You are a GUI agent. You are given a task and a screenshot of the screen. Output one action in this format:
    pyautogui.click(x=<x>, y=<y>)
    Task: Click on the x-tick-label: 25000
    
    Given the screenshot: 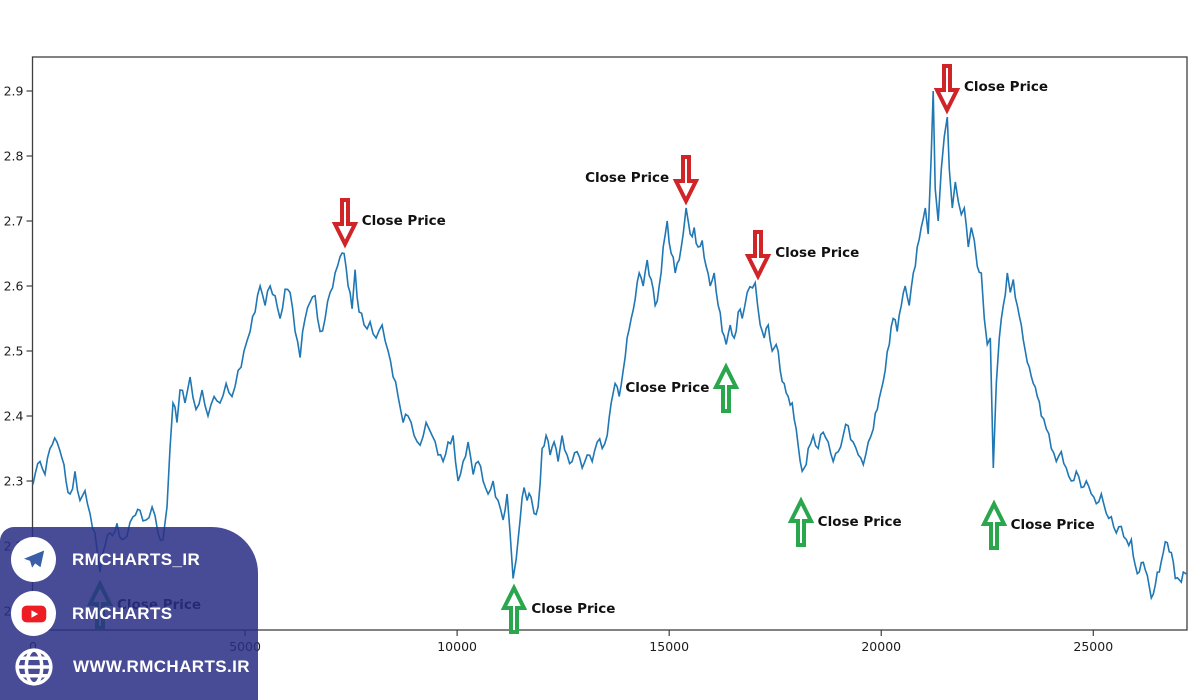 What is the action you would take?
    pyautogui.click(x=1093, y=646)
    